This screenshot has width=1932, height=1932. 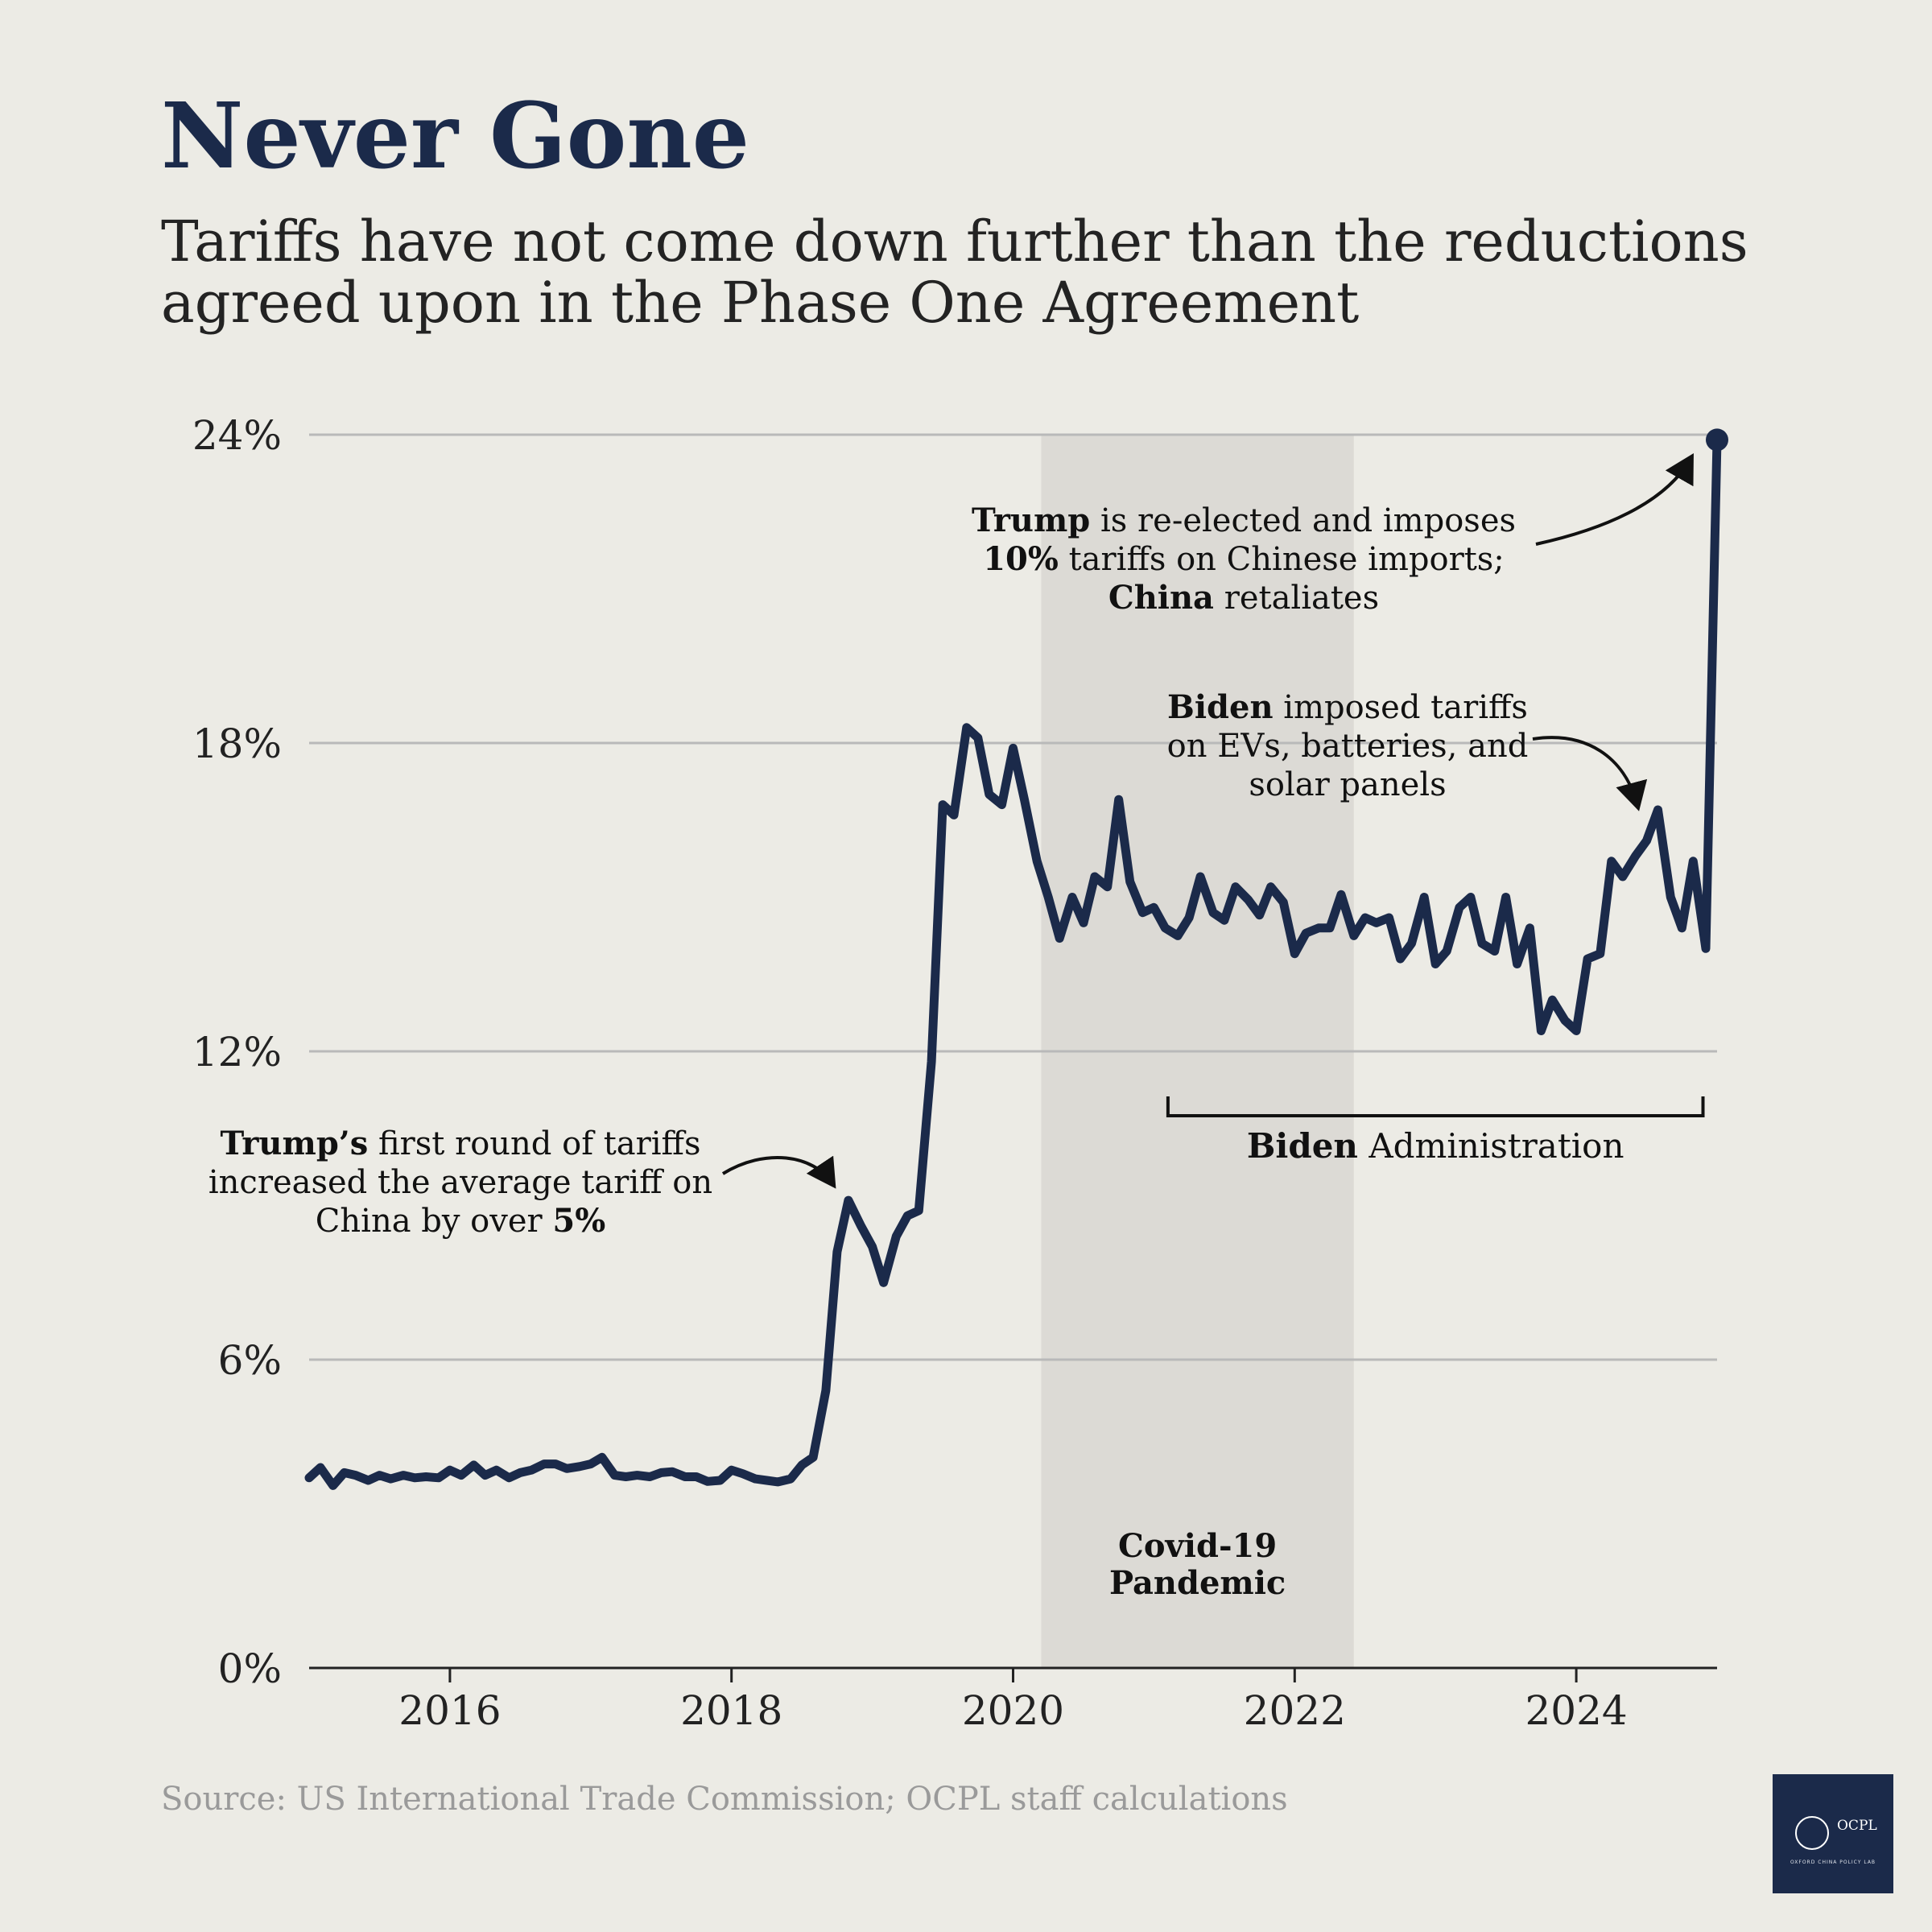 I want to click on y-tick-label: 12%, so click(x=237, y=1052).